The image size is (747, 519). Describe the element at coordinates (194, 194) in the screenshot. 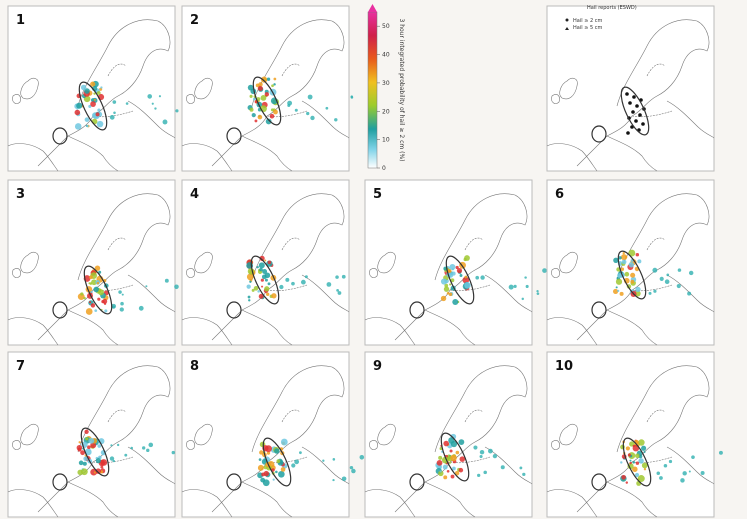

I see `panel-number: 4` at that location.